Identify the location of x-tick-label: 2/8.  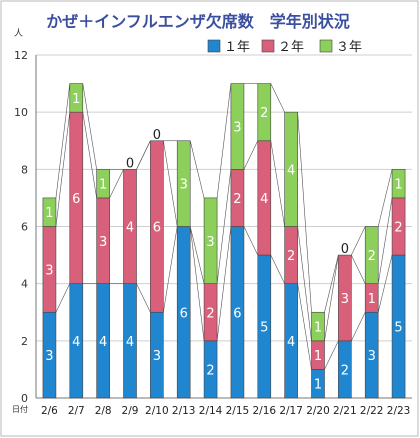
(103, 411).